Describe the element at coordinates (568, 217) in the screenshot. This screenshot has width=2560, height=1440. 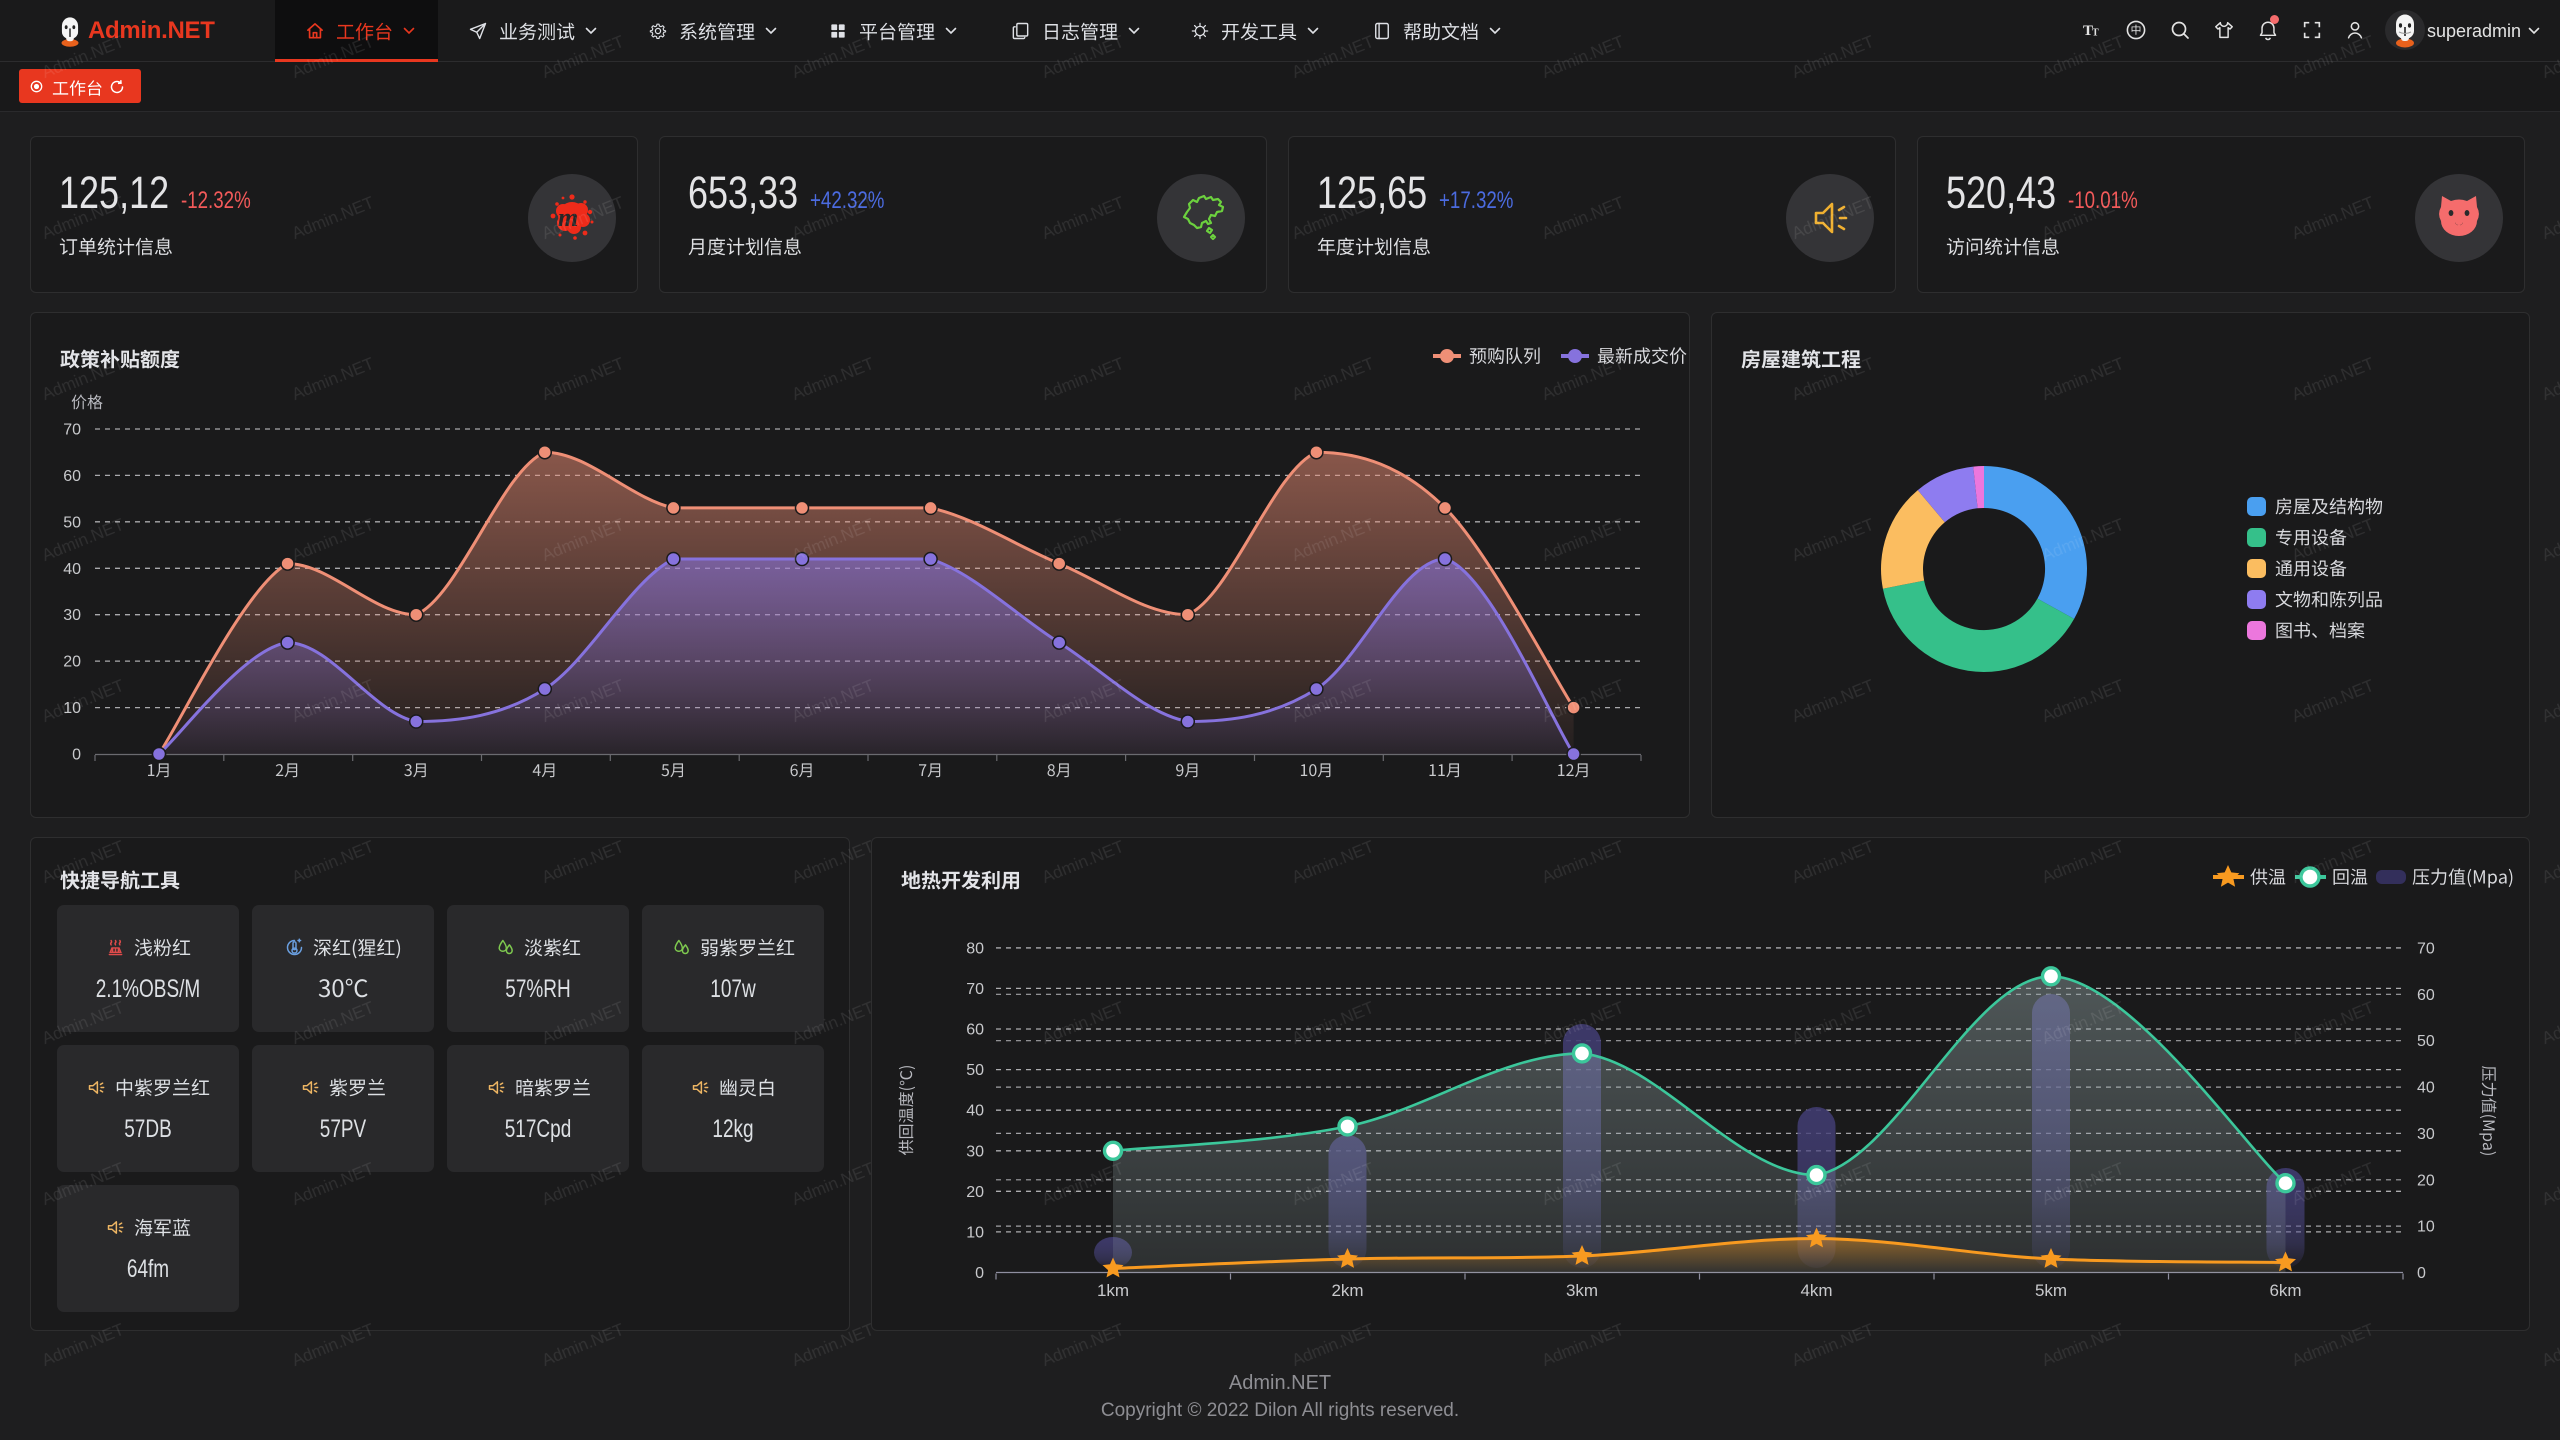
I see `svg-text: m` at that location.